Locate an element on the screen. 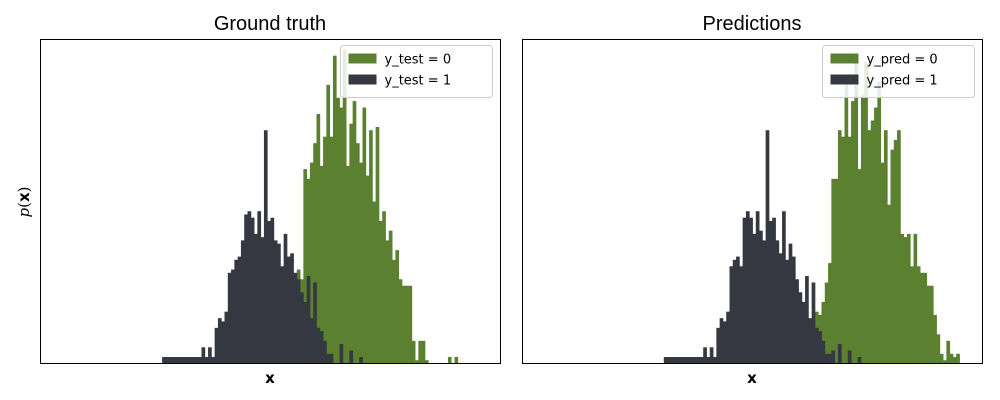 The height and width of the screenshot is (400, 1000). legend: y_test = 0 y_test = 1 is located at coordinates (416, 71).